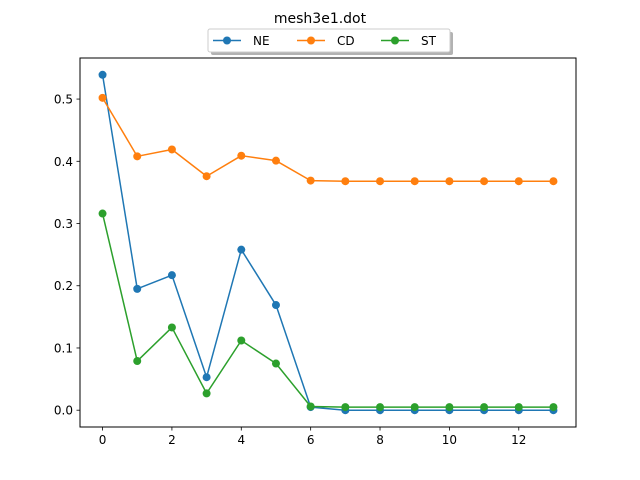 The image size is (640, 480). What do you see at coordinates (63, 224) in the screenshot?
I see `y-tick-label: 0.3` at bounding box center [63, 224].